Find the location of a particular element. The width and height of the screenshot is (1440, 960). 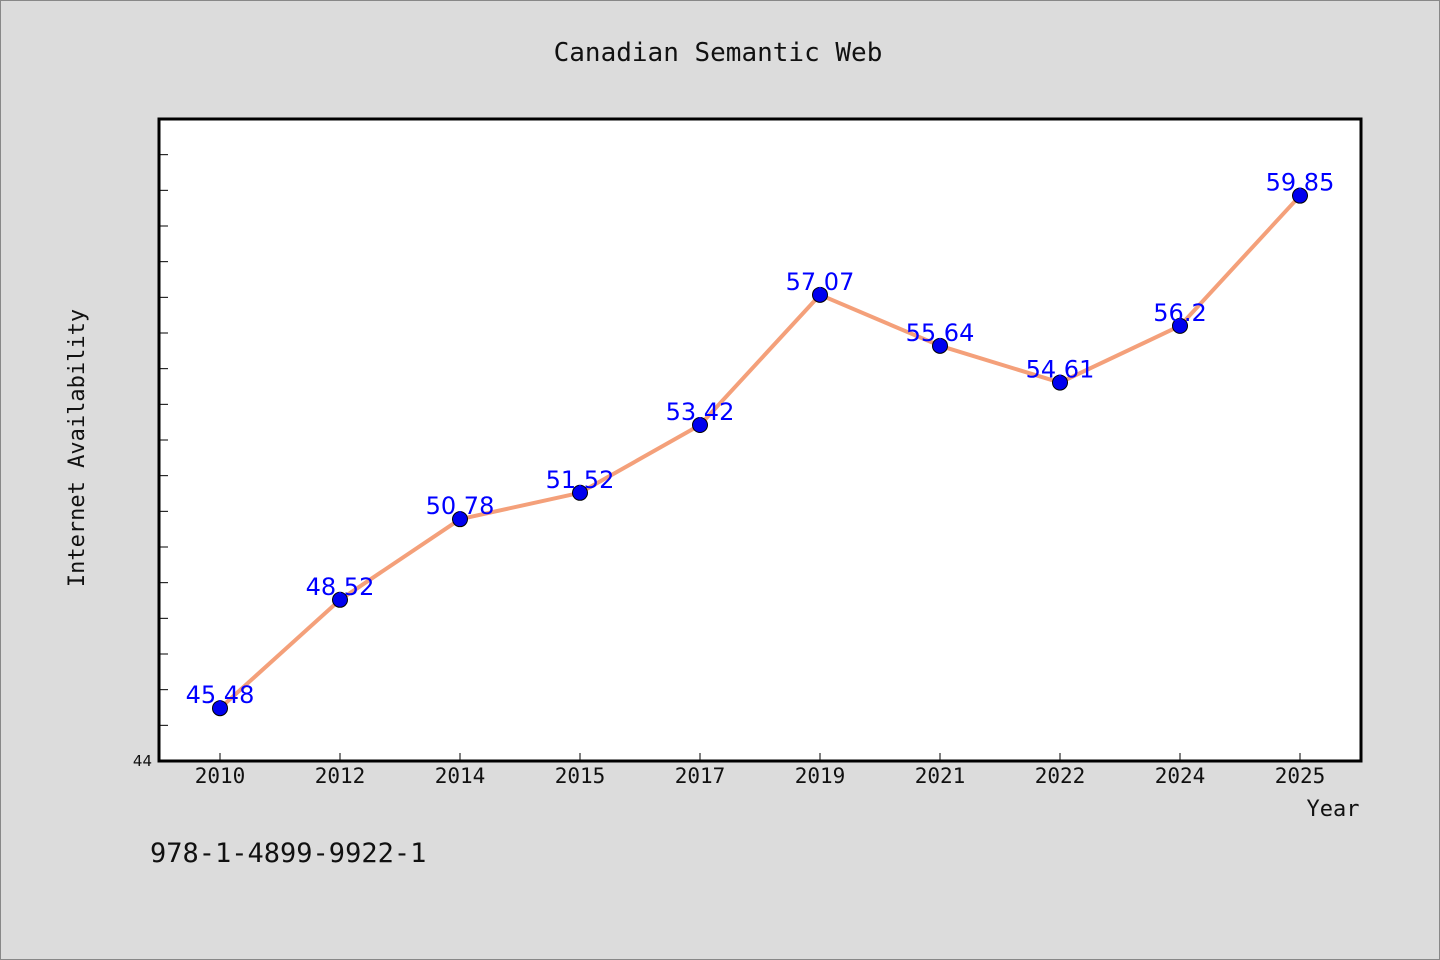

x-tick-label: 2021 is located at coordinates (940, 776).